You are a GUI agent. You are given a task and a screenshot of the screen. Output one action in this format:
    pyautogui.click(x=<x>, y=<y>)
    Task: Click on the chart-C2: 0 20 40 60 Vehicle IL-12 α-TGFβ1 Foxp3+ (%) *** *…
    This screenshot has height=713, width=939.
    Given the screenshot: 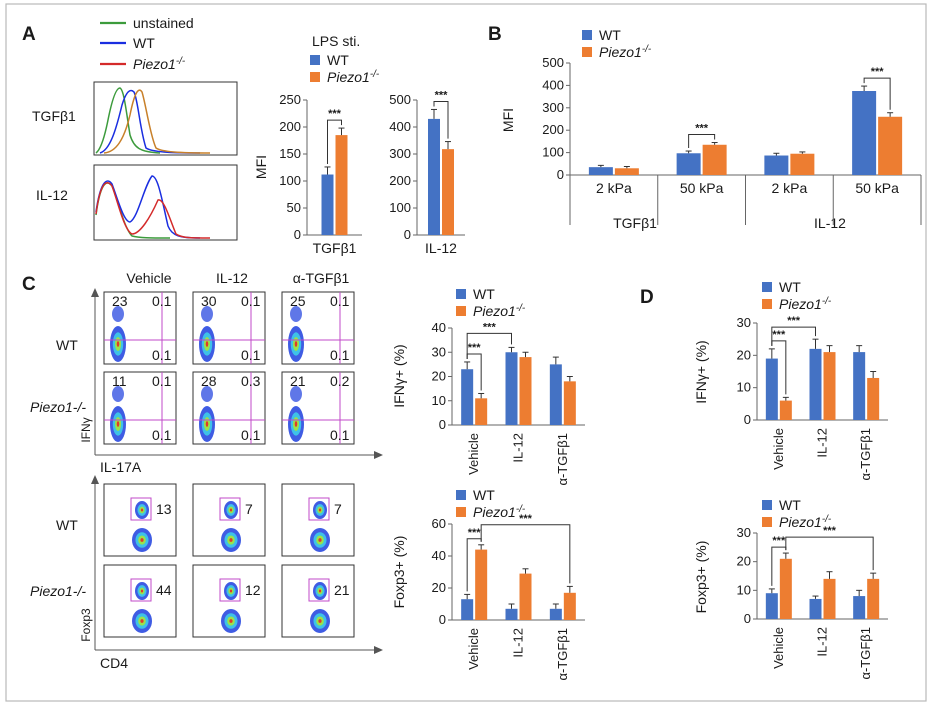 What is the action you would take?
    pyautogui.click(x=488, y=597)
    